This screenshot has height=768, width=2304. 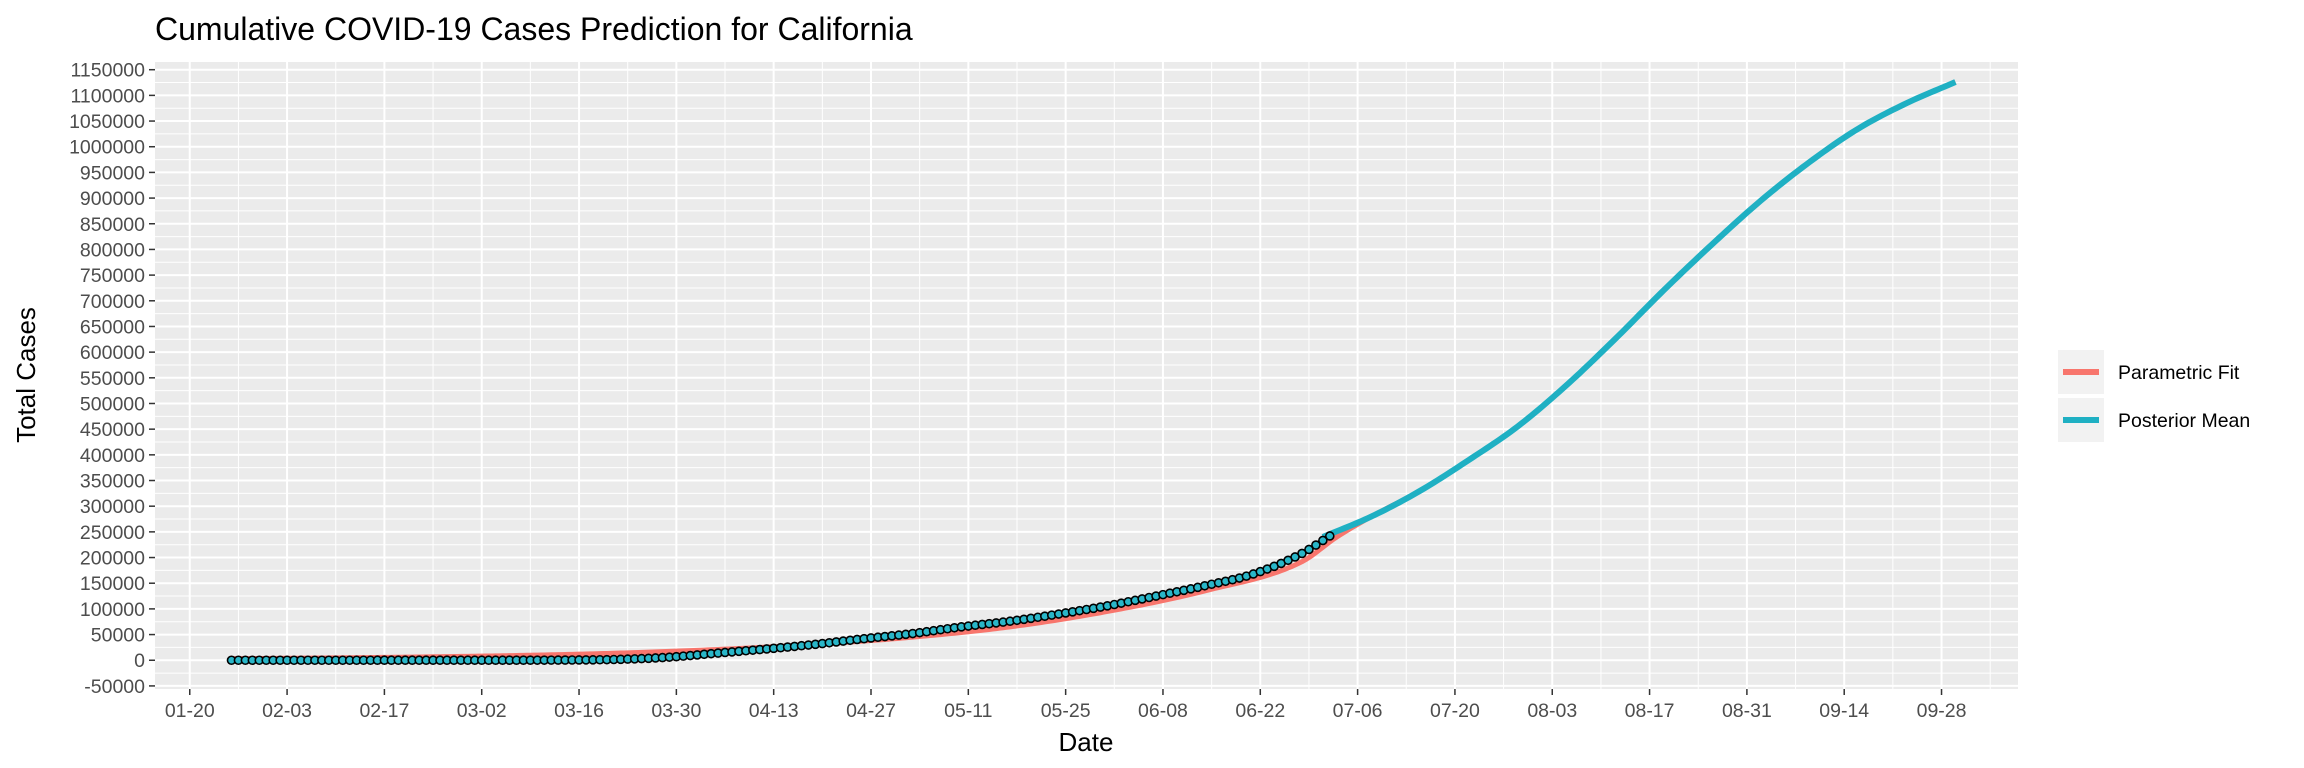 What do you see at coordinates (112, 276) in the screenshot?
I see `y-tick-label: 750000` at bounding box center [112, 276].